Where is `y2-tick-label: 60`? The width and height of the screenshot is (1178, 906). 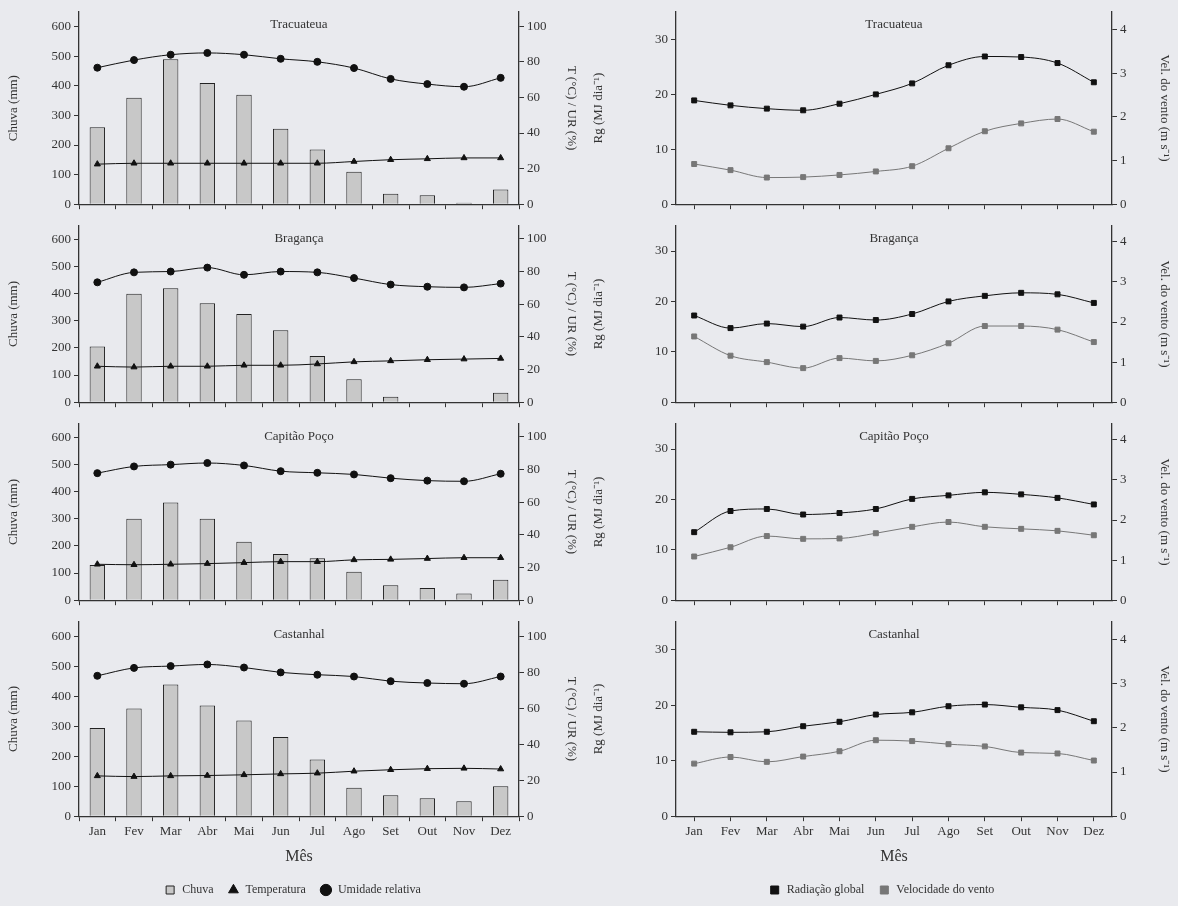
y2-tick-label: 60 is located at coordinates (533, 96).